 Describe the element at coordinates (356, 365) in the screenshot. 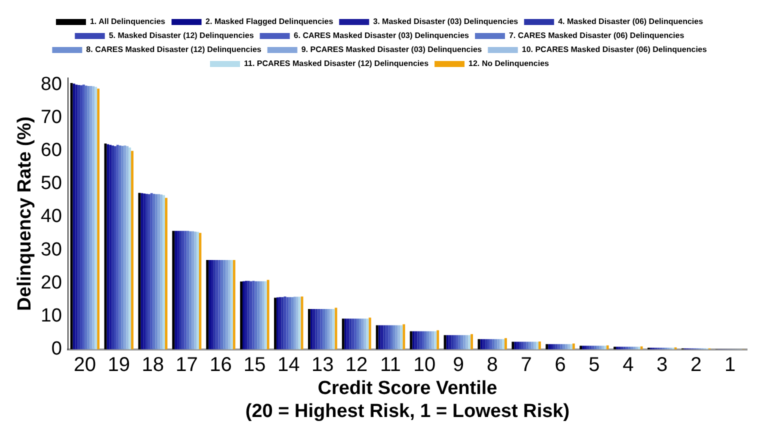

I see `x-tick-label: 12` at that location.